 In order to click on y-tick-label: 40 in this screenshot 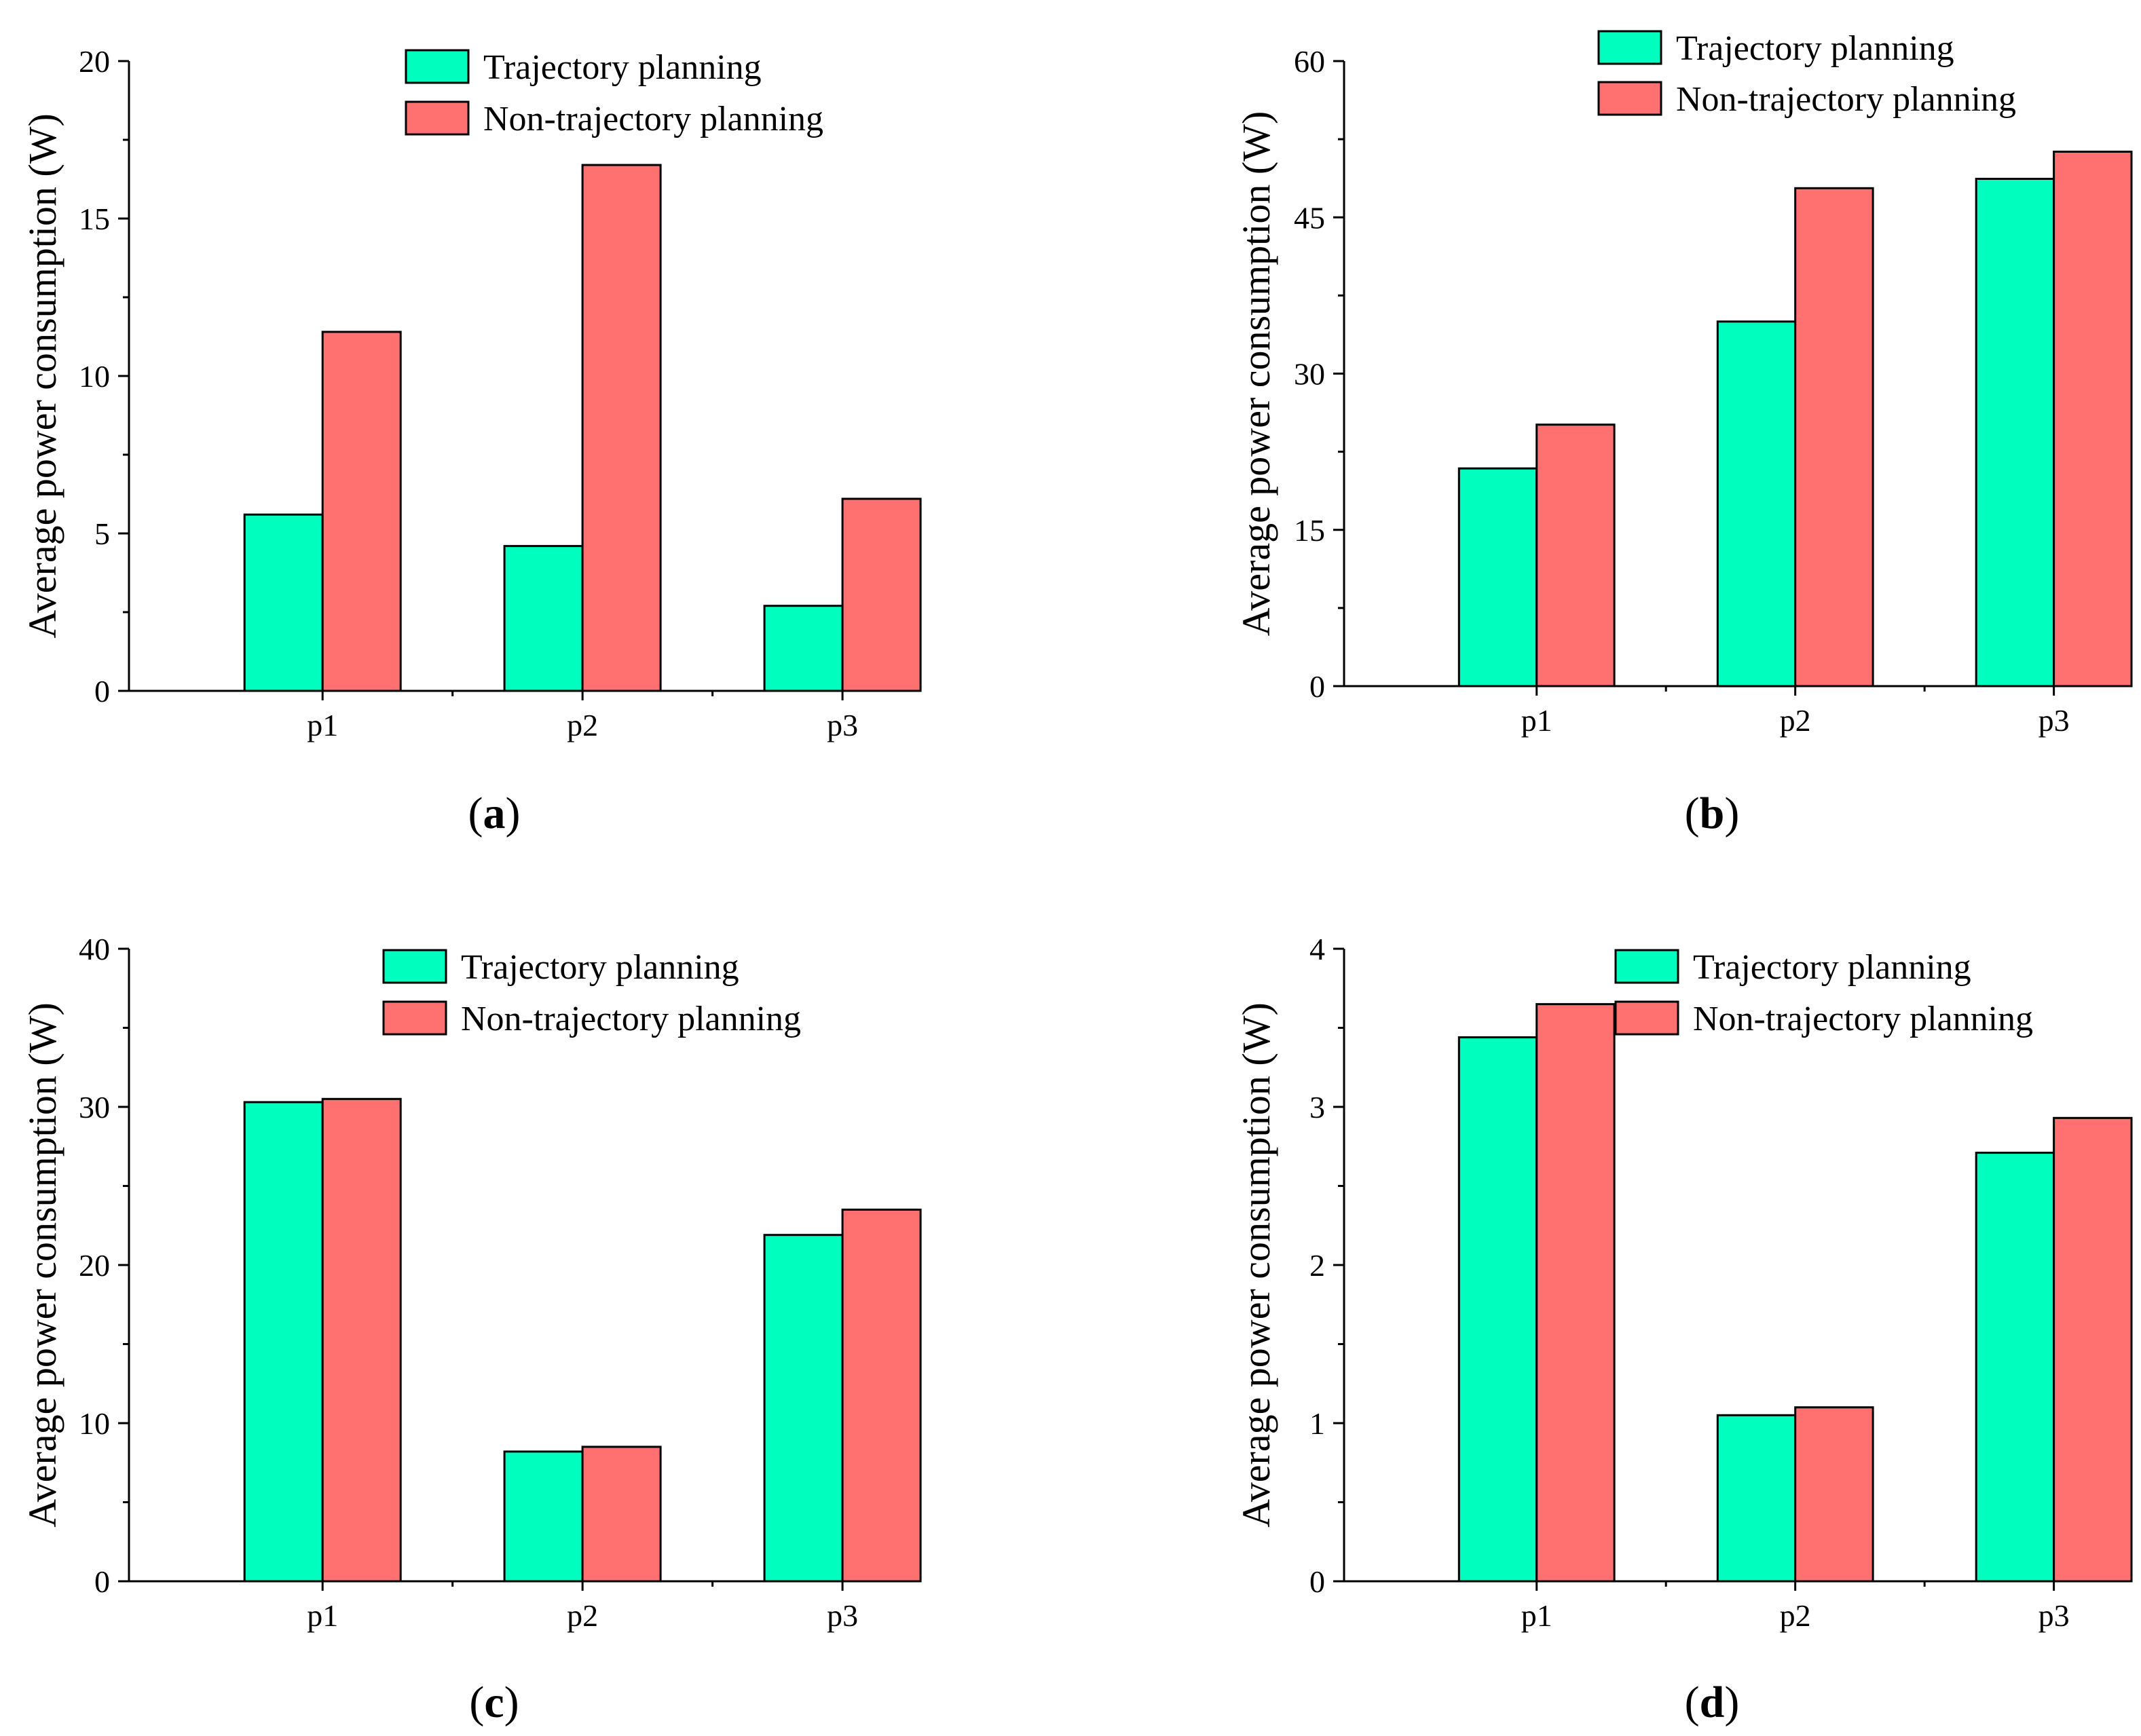, I will do `click(94, 949)`.